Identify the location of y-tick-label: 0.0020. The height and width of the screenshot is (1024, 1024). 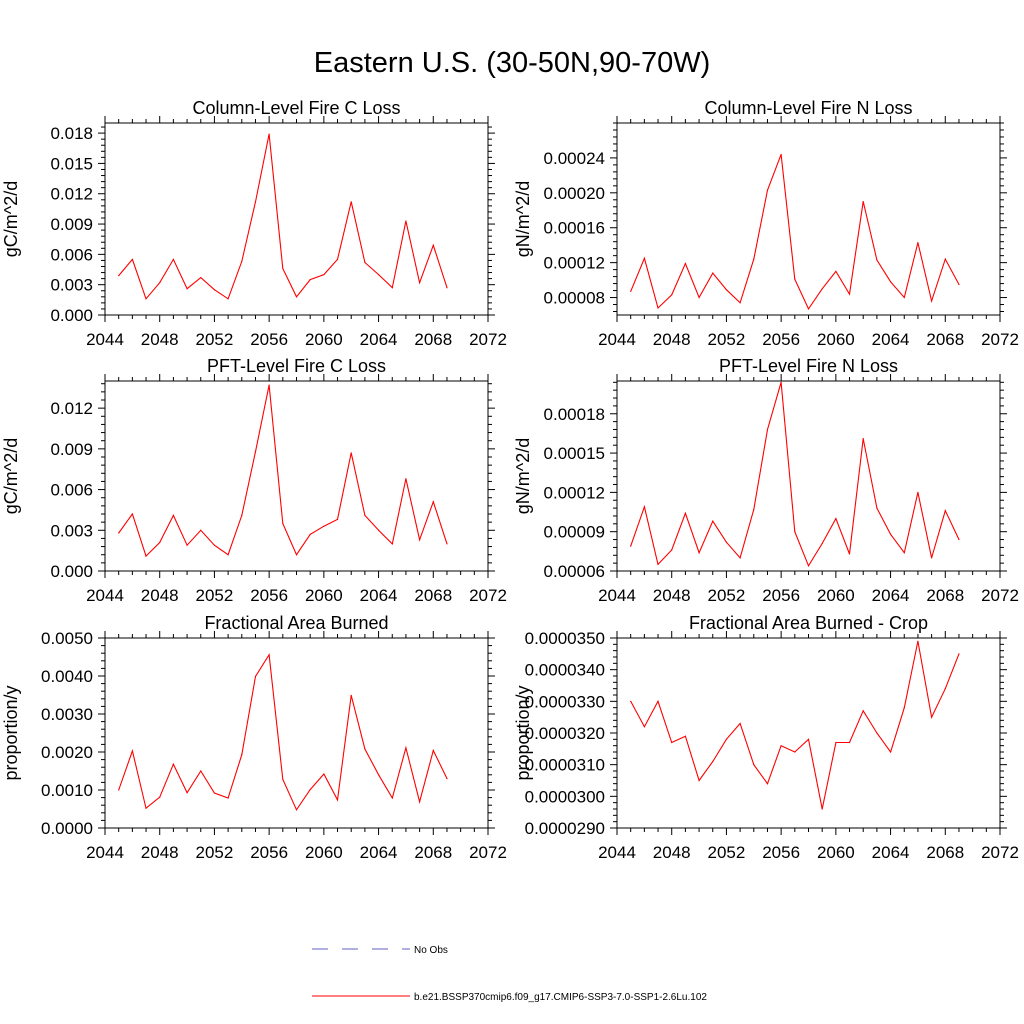
(67, 752).